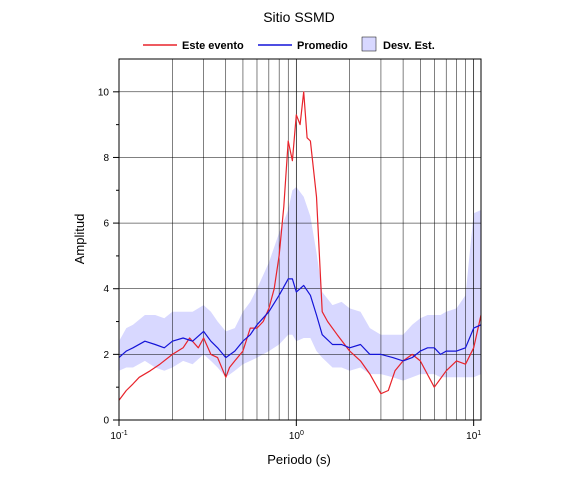 The image size is (586, 480). Describe the element at coordinates (213, 46) in the screenshot. I see `legend-label-este-evento: Este evento` at that location.